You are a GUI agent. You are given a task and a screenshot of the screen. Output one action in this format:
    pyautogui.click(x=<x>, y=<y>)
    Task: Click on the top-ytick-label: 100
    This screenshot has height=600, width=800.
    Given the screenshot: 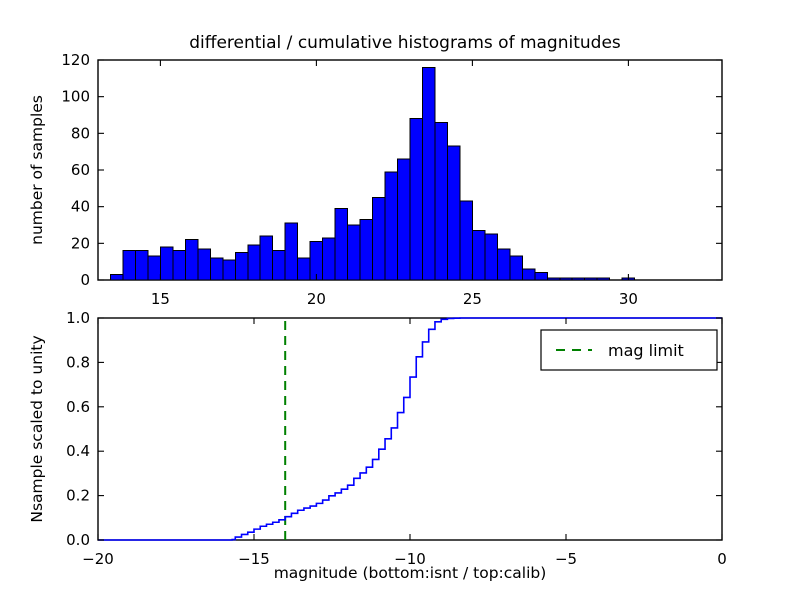 What is the action you would take?
    pyautogui.click(x=75, y=97)
    